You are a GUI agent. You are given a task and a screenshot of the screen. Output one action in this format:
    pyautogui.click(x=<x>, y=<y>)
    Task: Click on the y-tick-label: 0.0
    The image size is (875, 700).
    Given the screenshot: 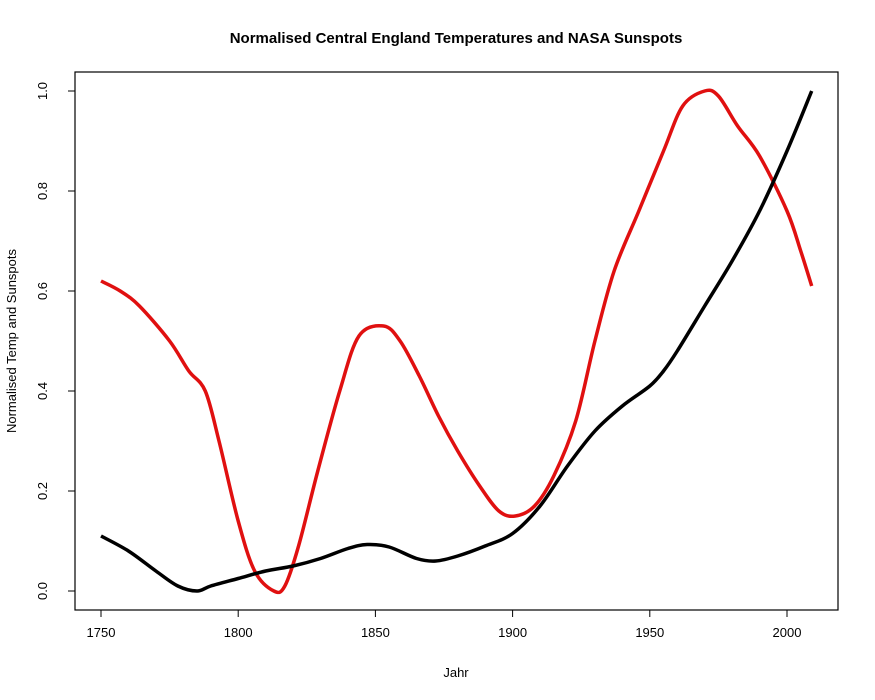 What is the action you would take?
    pyautogui.click(x=42, y=591)
    